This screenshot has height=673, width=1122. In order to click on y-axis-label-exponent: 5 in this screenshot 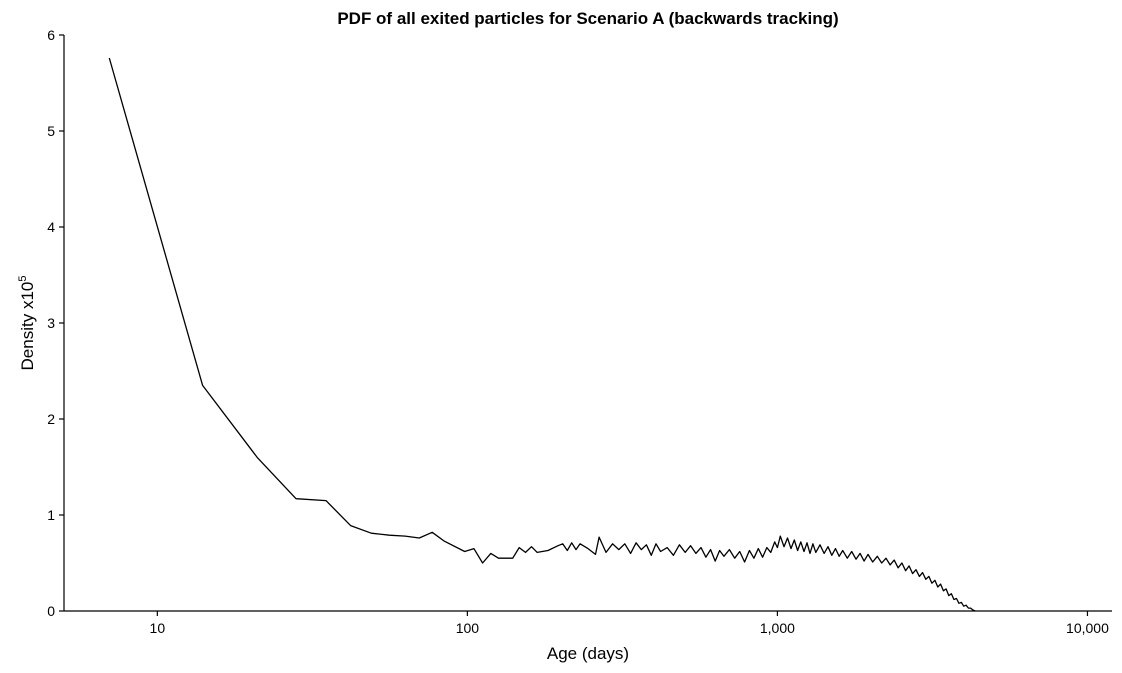, I will do `click(23, 279)`.